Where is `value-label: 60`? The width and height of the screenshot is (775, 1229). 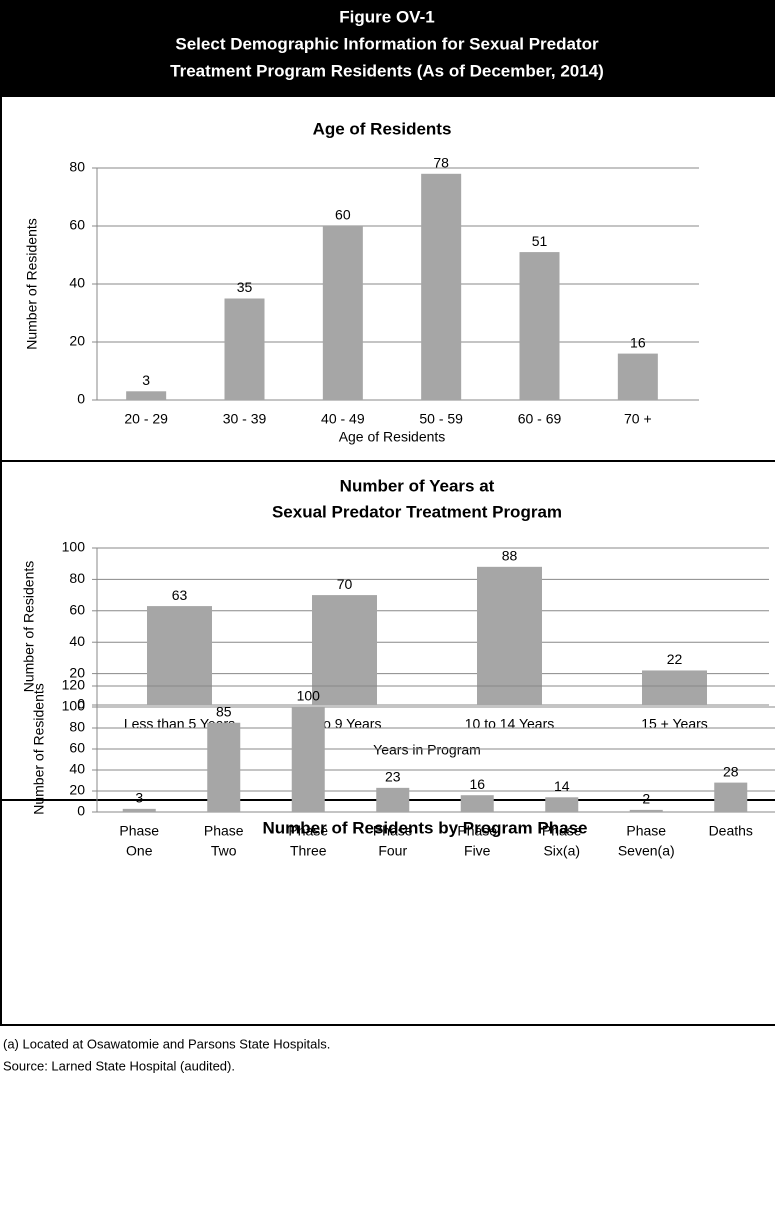 value-label: 60 is located at coordinates (343, 215).